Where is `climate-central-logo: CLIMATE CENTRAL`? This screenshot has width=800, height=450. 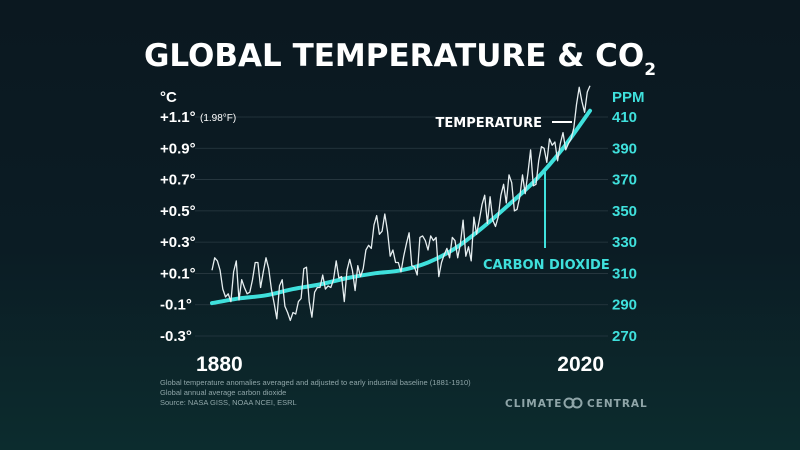 climate-central-logo: CLIMATE CENTRAL is located at coordinates (576, 403).